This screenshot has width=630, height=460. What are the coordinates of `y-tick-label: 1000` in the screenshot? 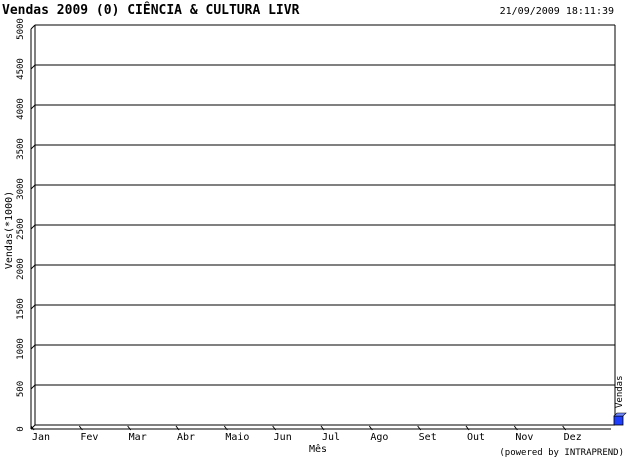 It's located at (21, 349).